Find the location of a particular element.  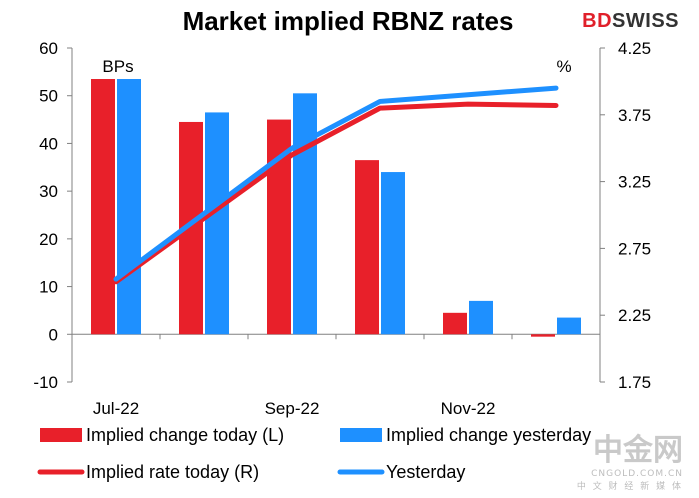

legend-label: Implied rate today (R) is located at coordinates (172, 472).